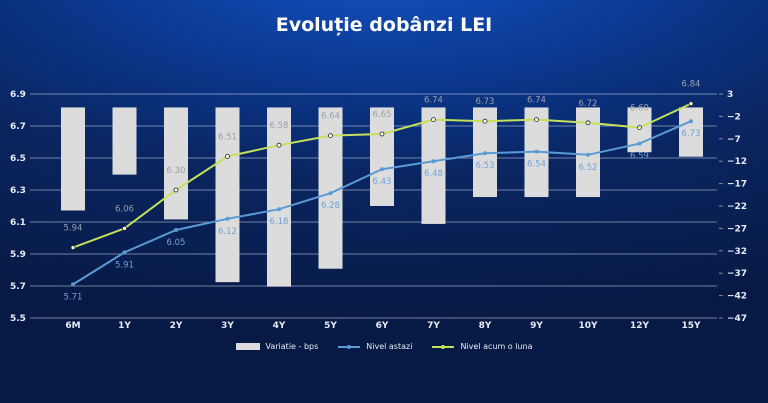 The height and width of the screenshot is (403, 768). What do you see at coordinates (640, 326) in the screenshot?
I see `x-axis-tick: 12Y` at bounding box center [640, 326].